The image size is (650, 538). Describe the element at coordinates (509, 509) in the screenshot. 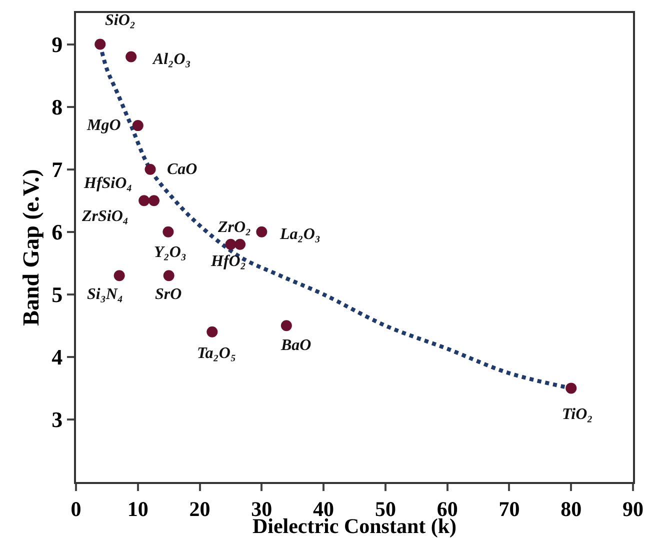

I see `x-tick-label: 70` at that location.